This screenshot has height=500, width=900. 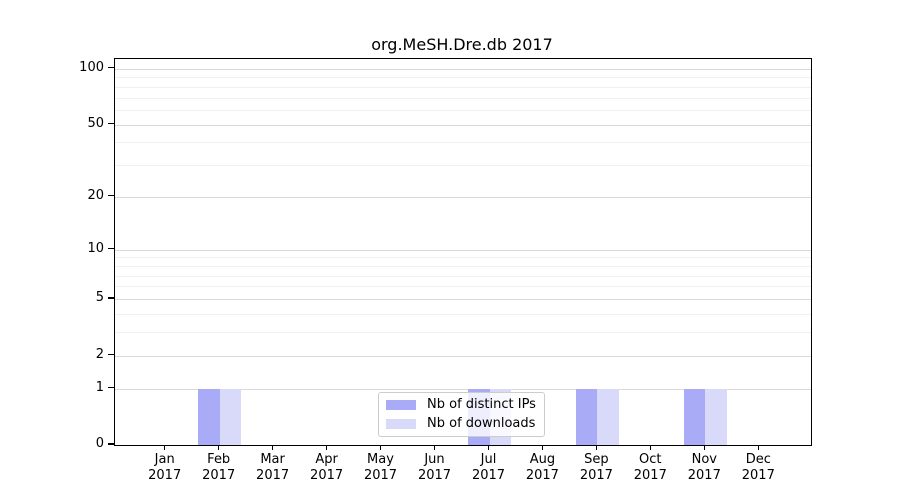 I want to click on x-tick-label: Mar 2017, so click(x=273, y=467).